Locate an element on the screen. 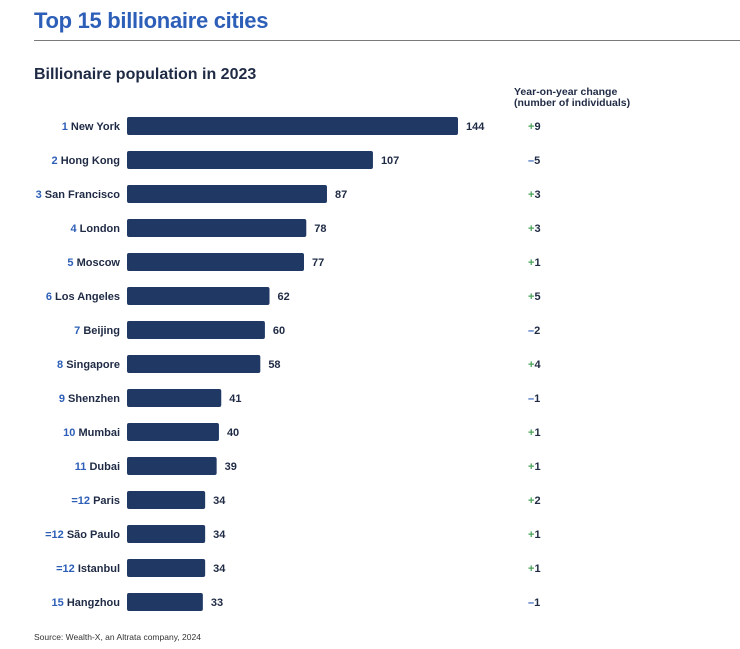  city-label: Shenzhen is located at coordinates (94, 399).